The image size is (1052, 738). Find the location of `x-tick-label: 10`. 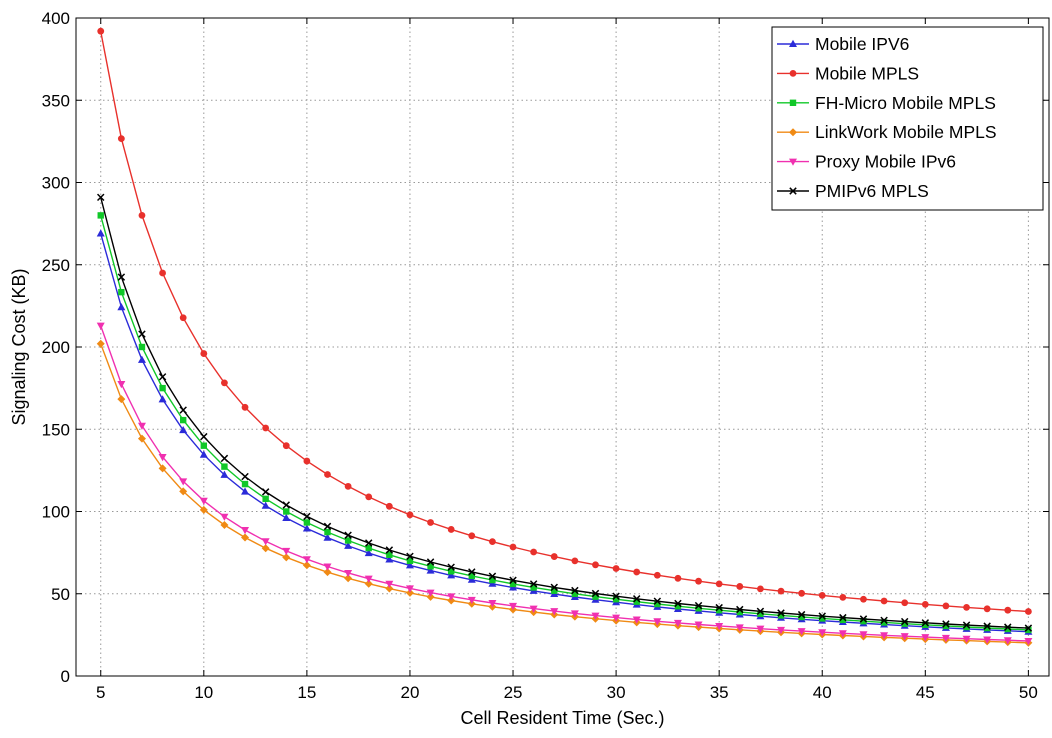

x-tick-label: 10 is located at coordinates (203, 692).